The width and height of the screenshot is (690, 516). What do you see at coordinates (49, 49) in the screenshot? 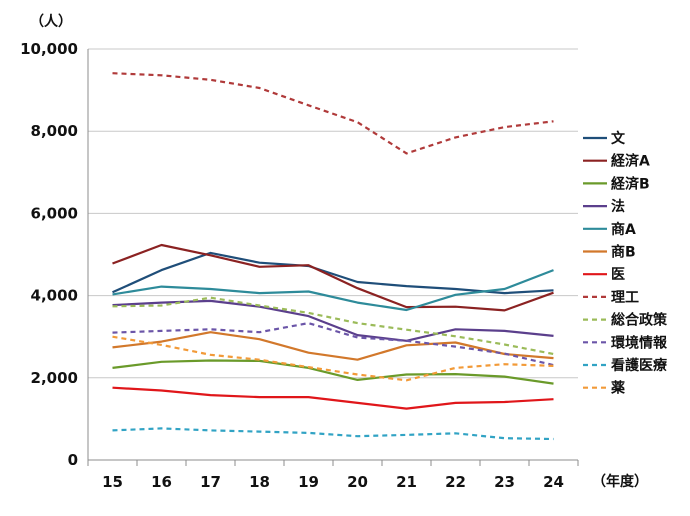
I see `y-tick-label: 10,000` at bounding box center [49, 49].